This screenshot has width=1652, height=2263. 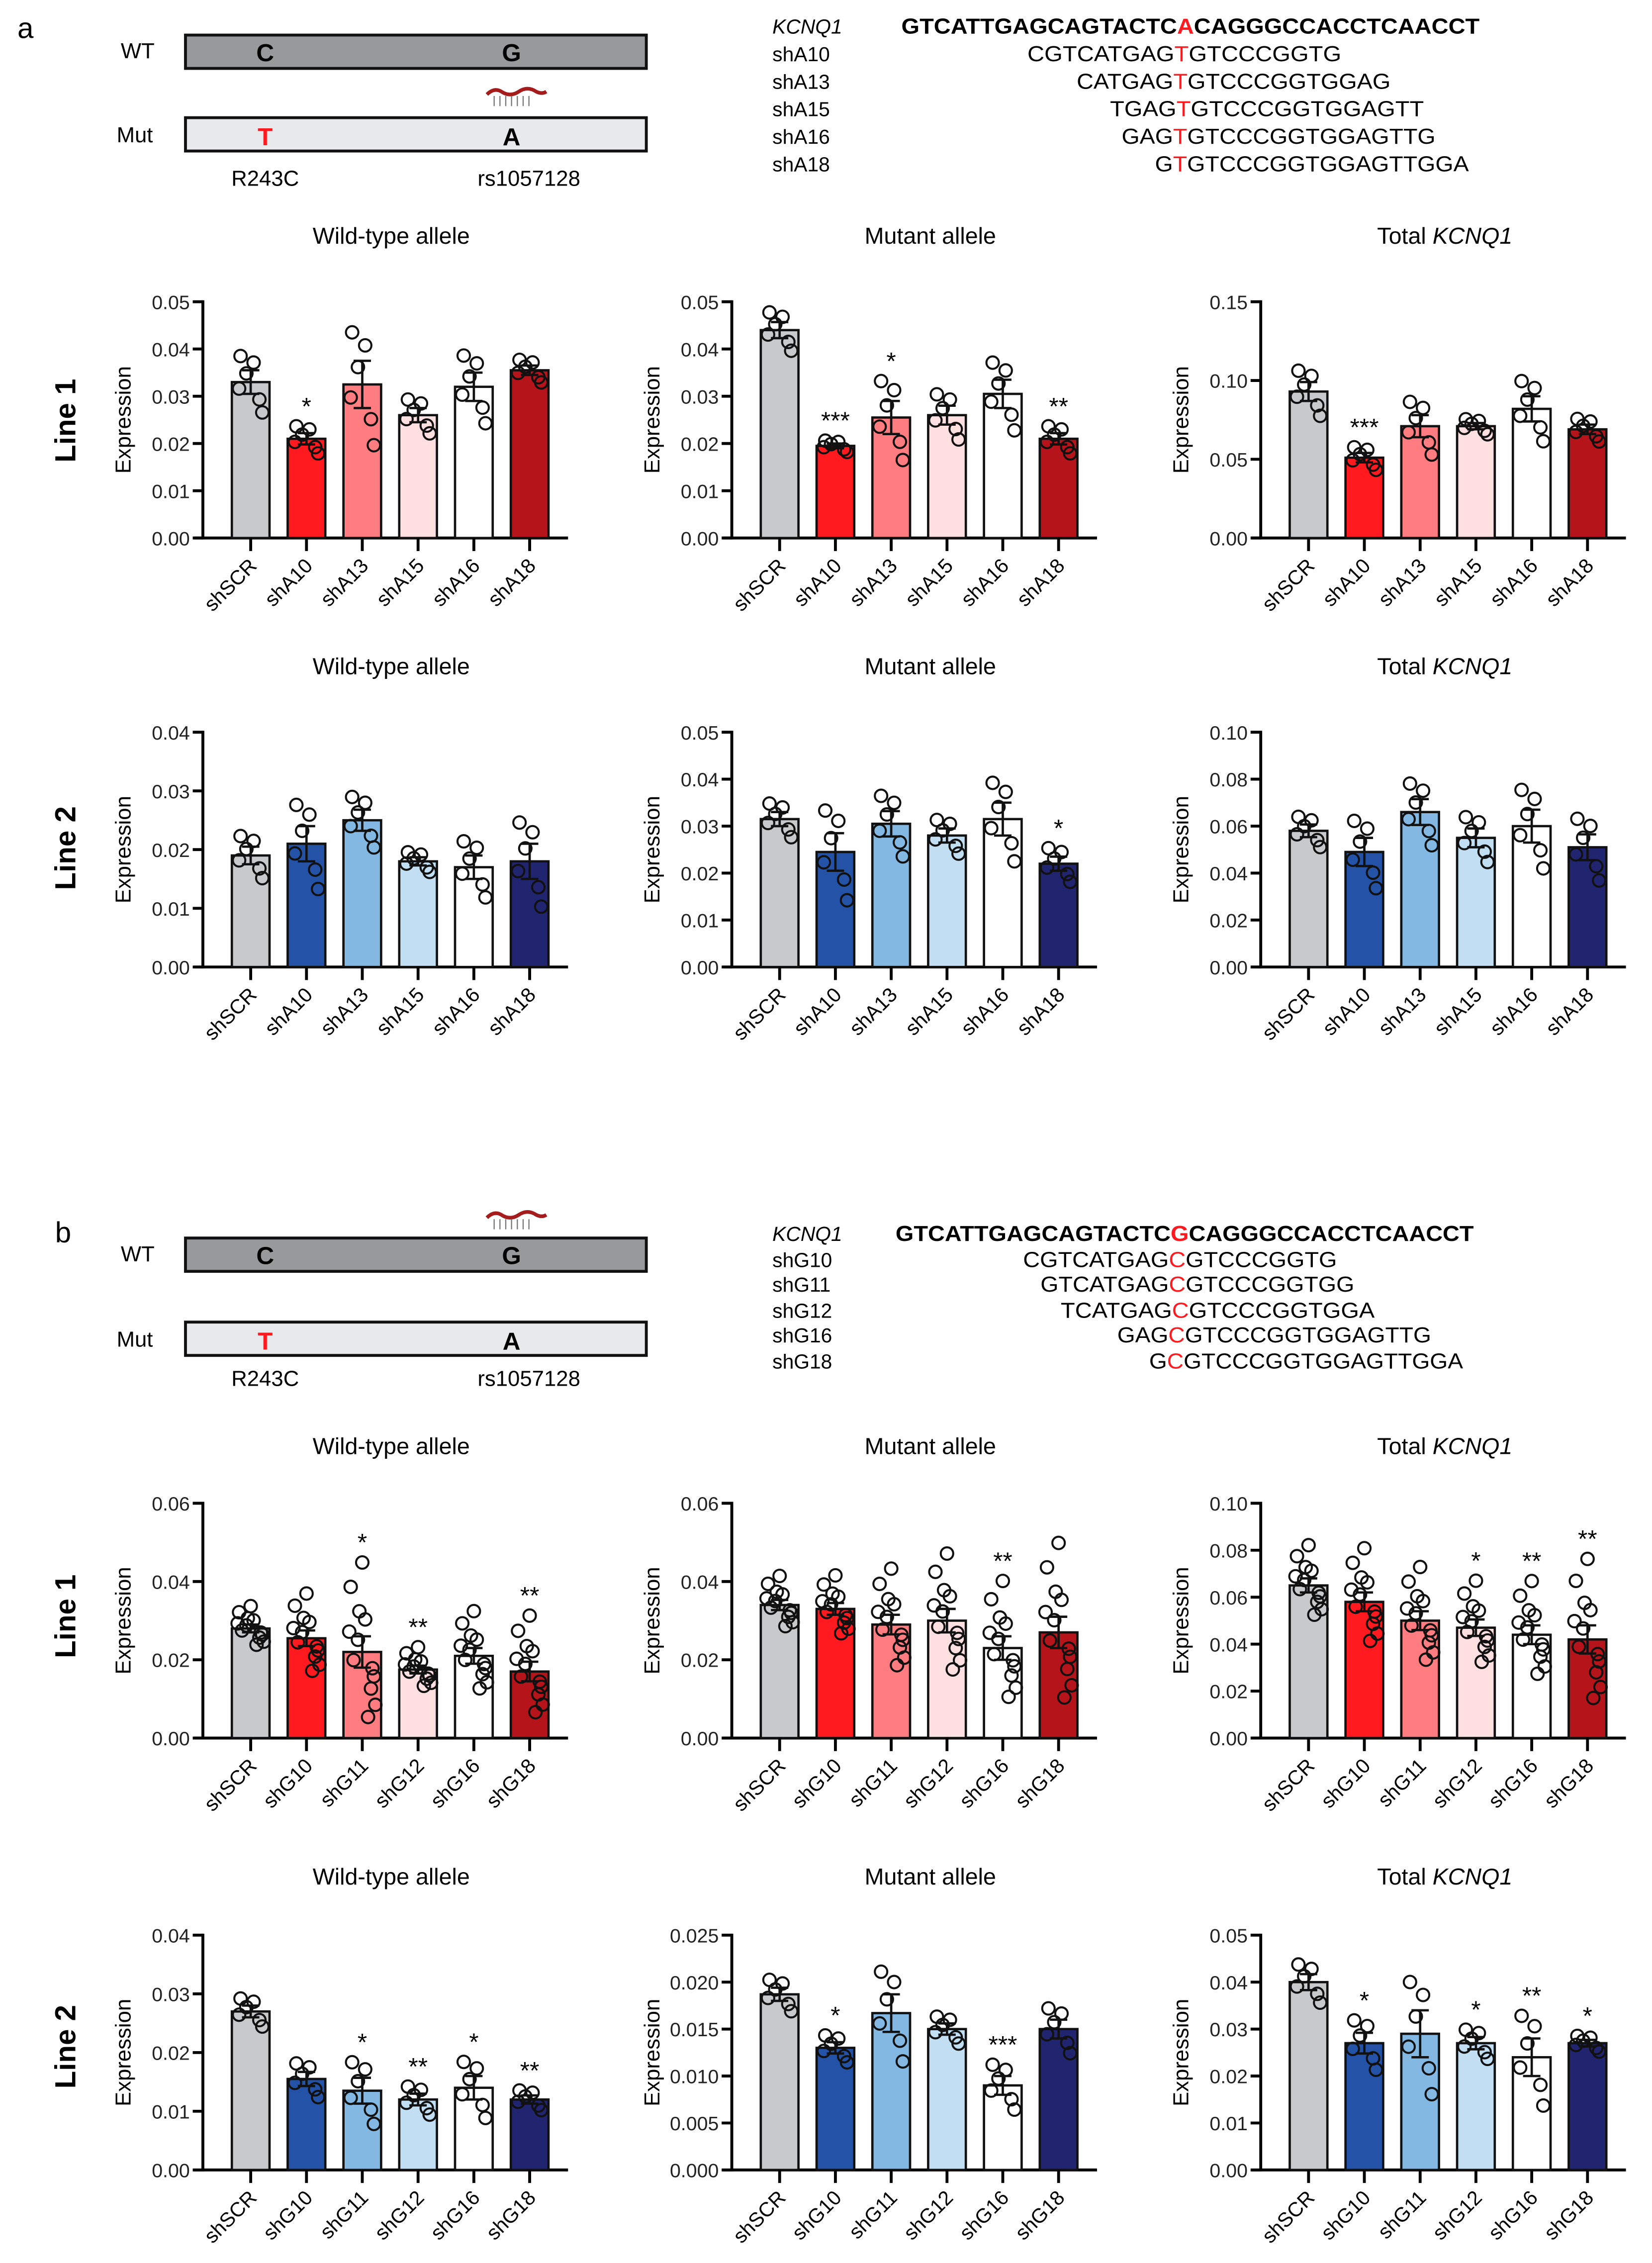 What do you see at coordinates (171, 350) in the screenshot?
I see `y-tick-label: 0.04` at bounding box center [171, 350].